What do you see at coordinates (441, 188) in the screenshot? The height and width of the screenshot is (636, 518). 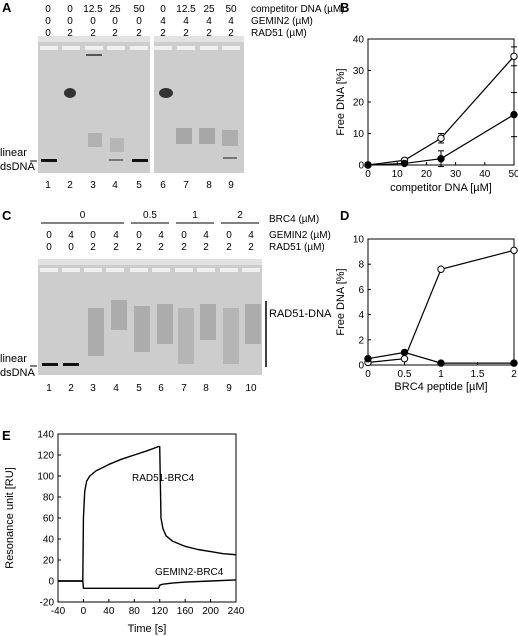 I see `panel-b-xlabel: competitor DNA [µM]` at bounding box center [441, 188].